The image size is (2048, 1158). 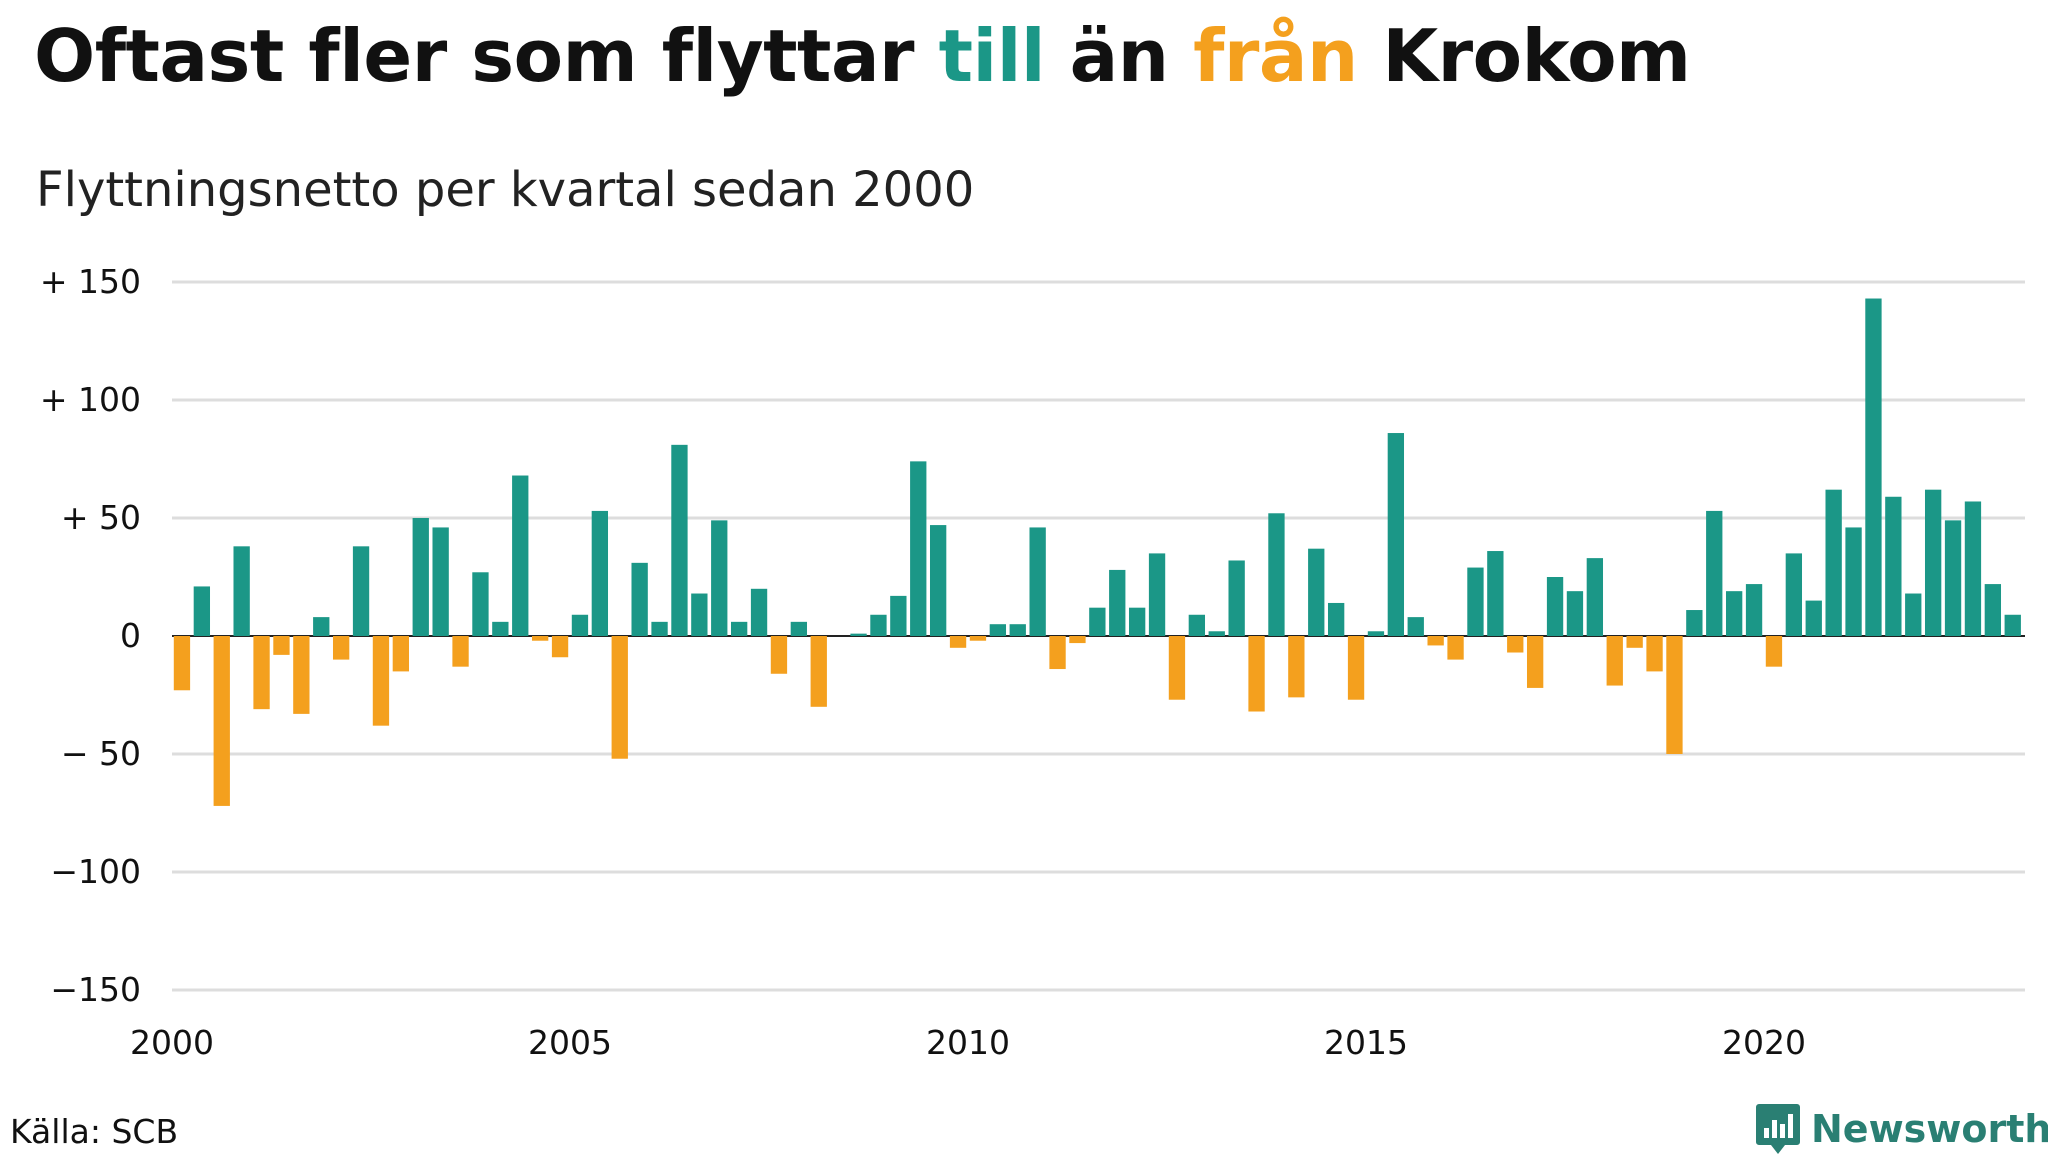 What do you see at coordinates (94, 1131) in the screenshot?
I see `source-note: Källa: SCB` at bounding box center [94, 1131].